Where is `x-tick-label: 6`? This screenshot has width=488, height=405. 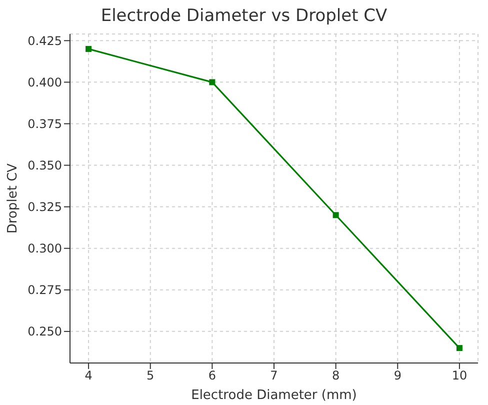
x-tick-label: 6 is located at coordinates (212, 375).